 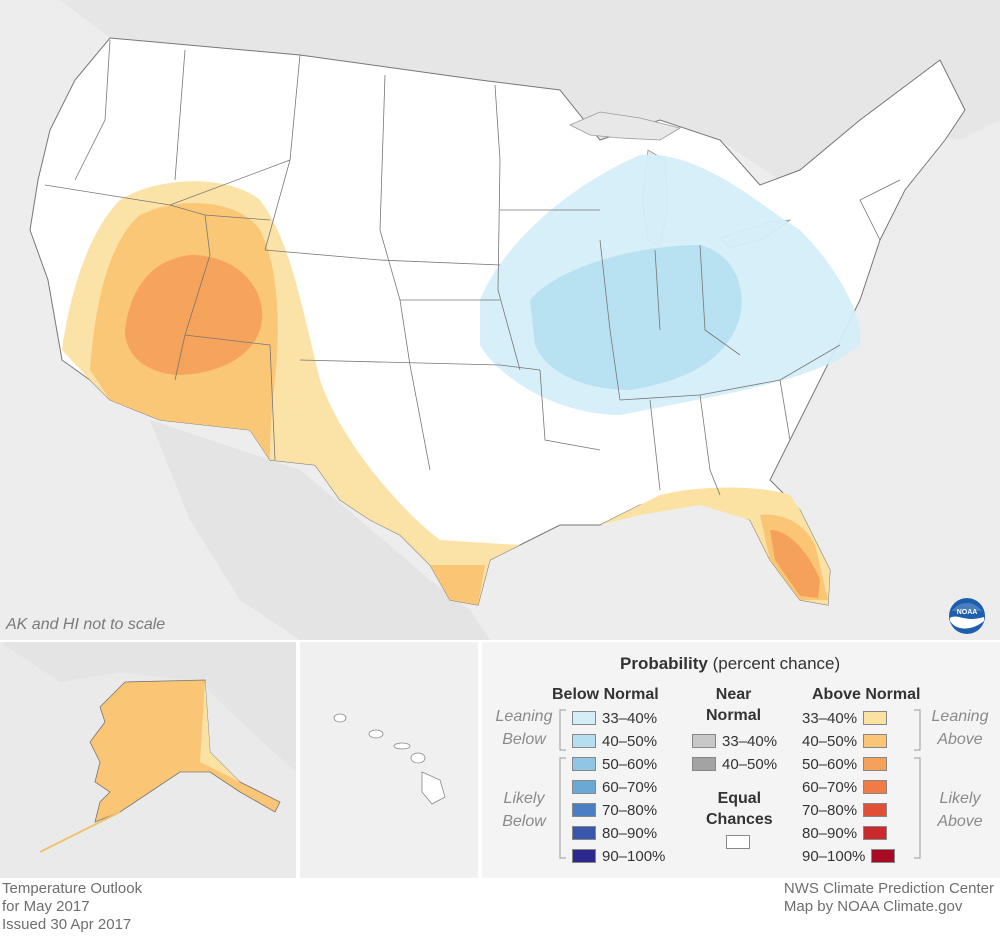 What do you see at coordinates (634, 856) in the screenshot?
I see `below-label: 90–100%` at bounding box center [634, 856].